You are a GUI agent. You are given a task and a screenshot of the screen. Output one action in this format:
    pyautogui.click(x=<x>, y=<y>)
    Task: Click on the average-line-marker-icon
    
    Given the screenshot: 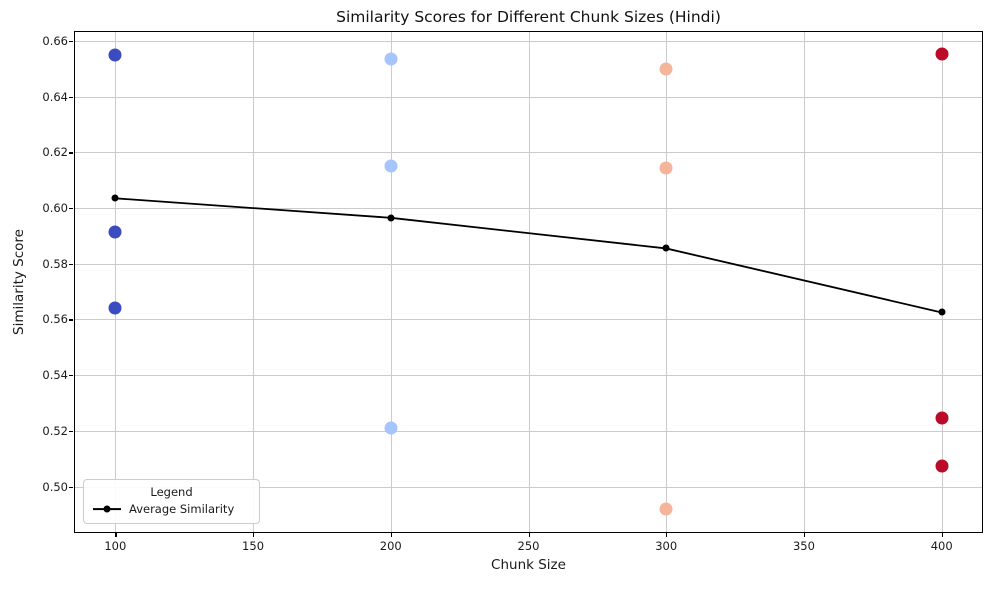 What is the action you would take?
    pyautogui.click(x=107, y=509)
    